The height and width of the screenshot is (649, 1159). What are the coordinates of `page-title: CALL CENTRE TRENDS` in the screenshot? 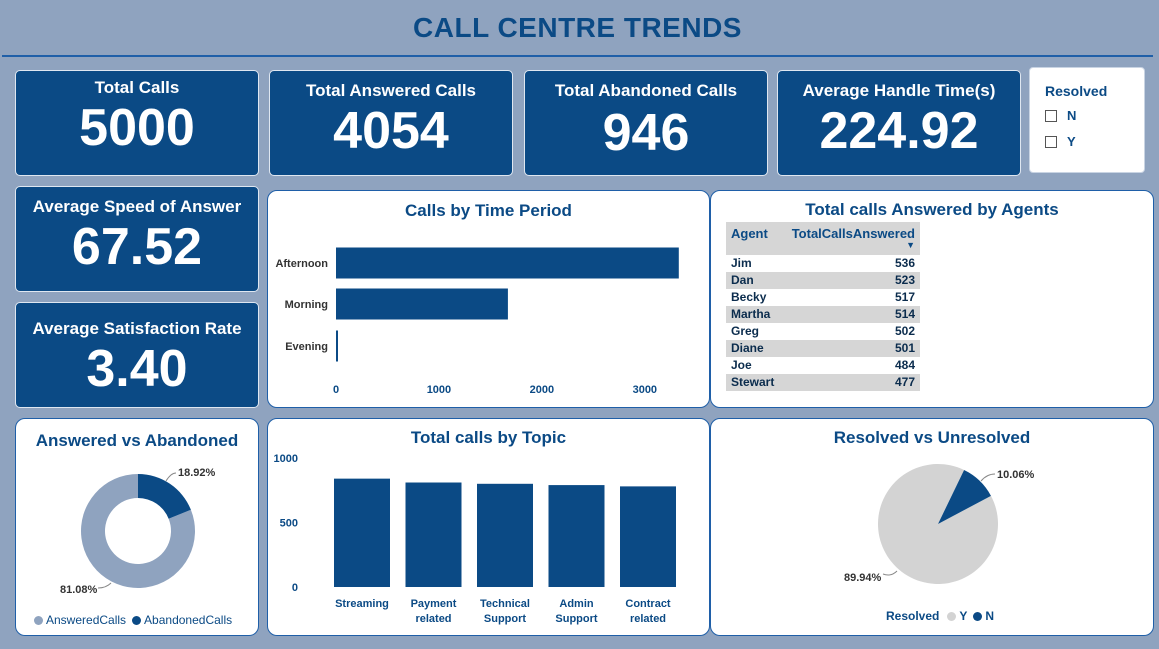 It's located at (577, 27).